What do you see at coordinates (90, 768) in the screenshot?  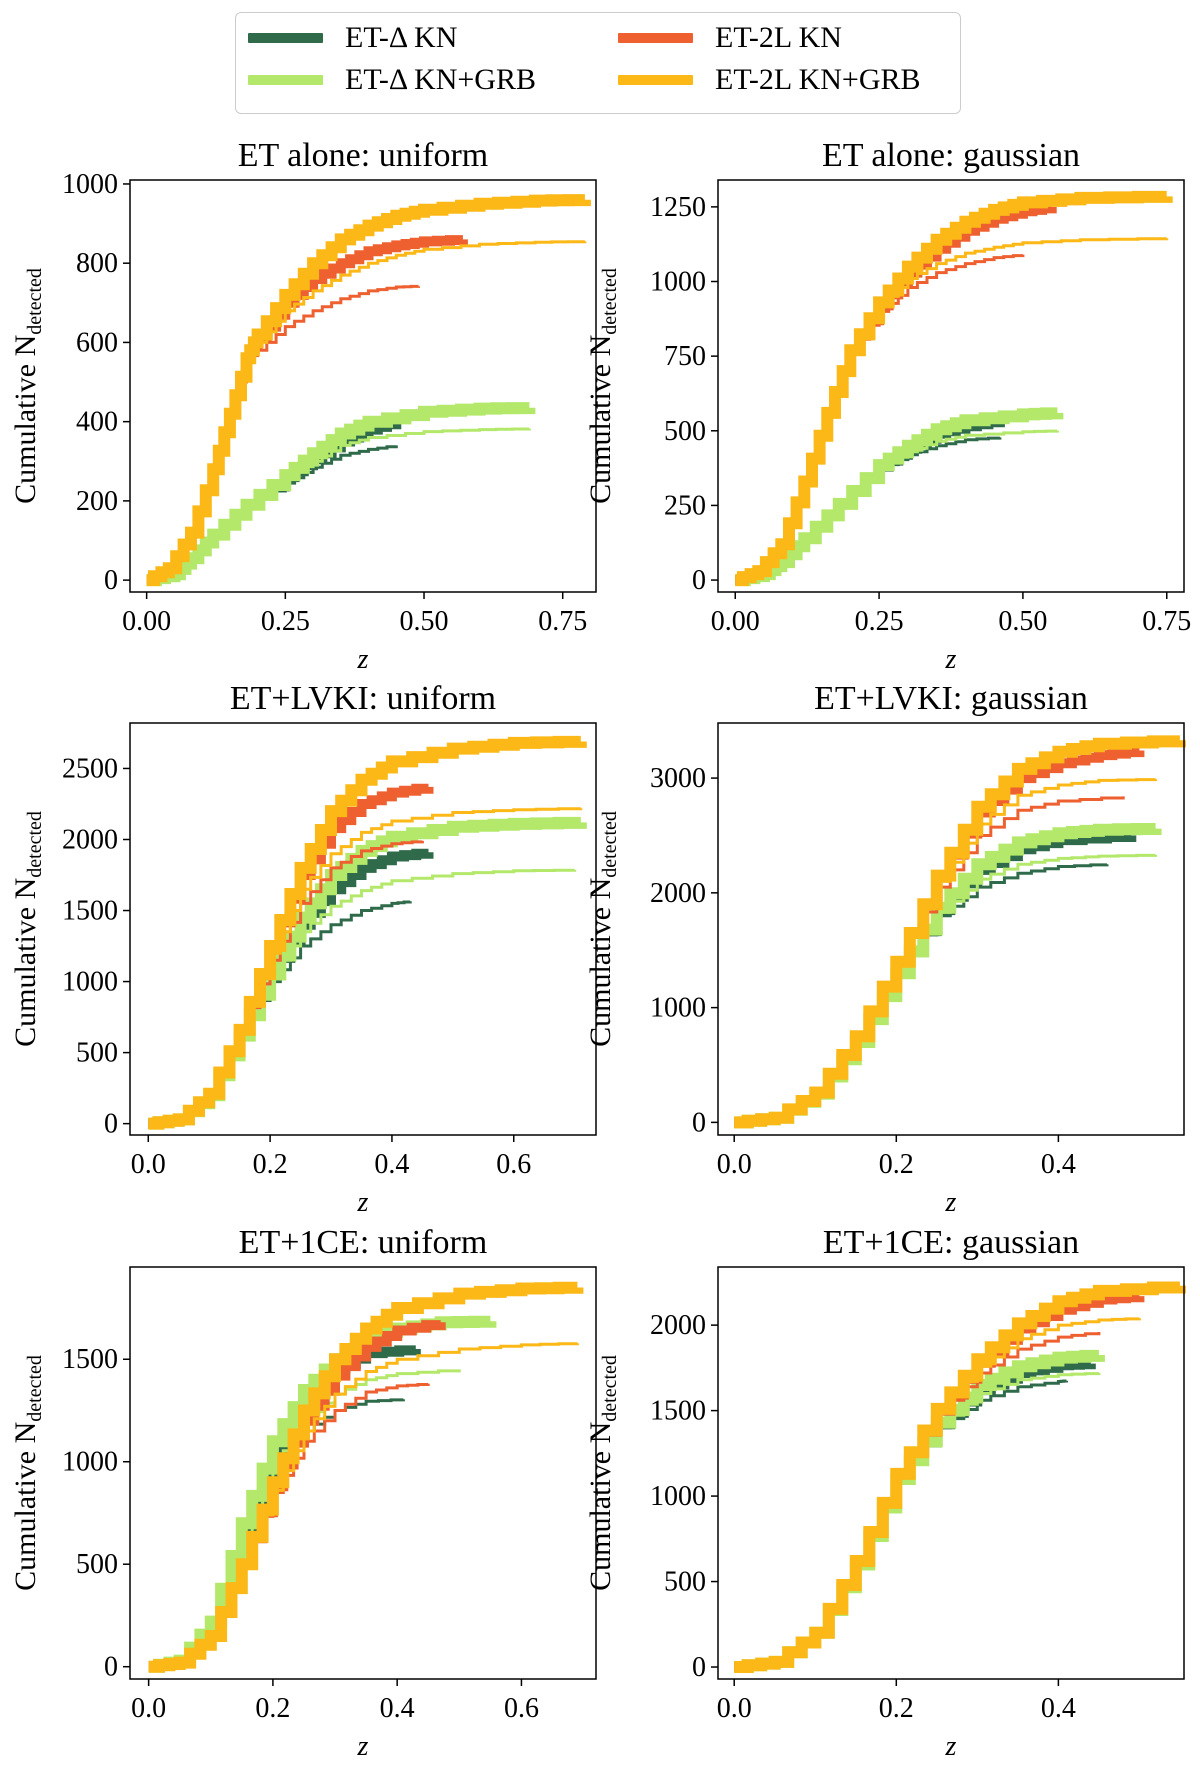 I see `y-tick-label: 2500` at bounding box center [90, 768].